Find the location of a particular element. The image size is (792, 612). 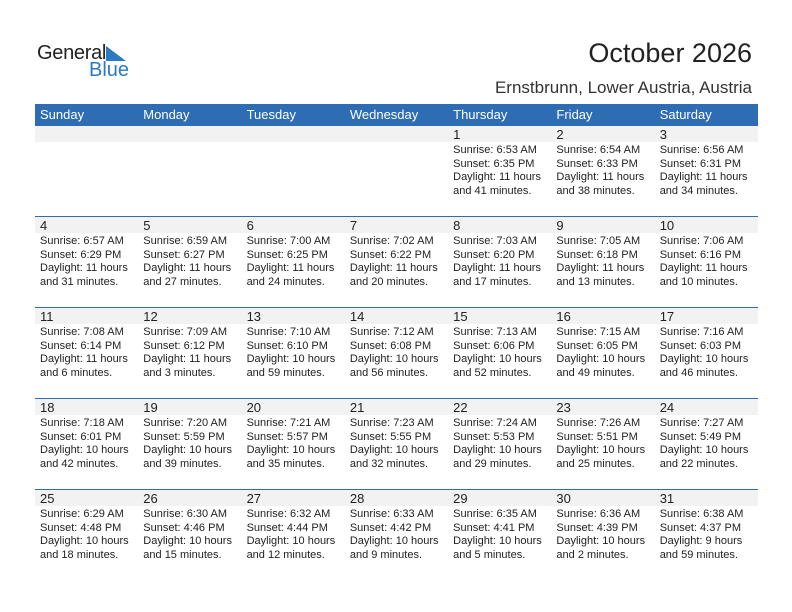

sunrise: Sunrise: 7:03 AM is located at coordinates (495, 241).